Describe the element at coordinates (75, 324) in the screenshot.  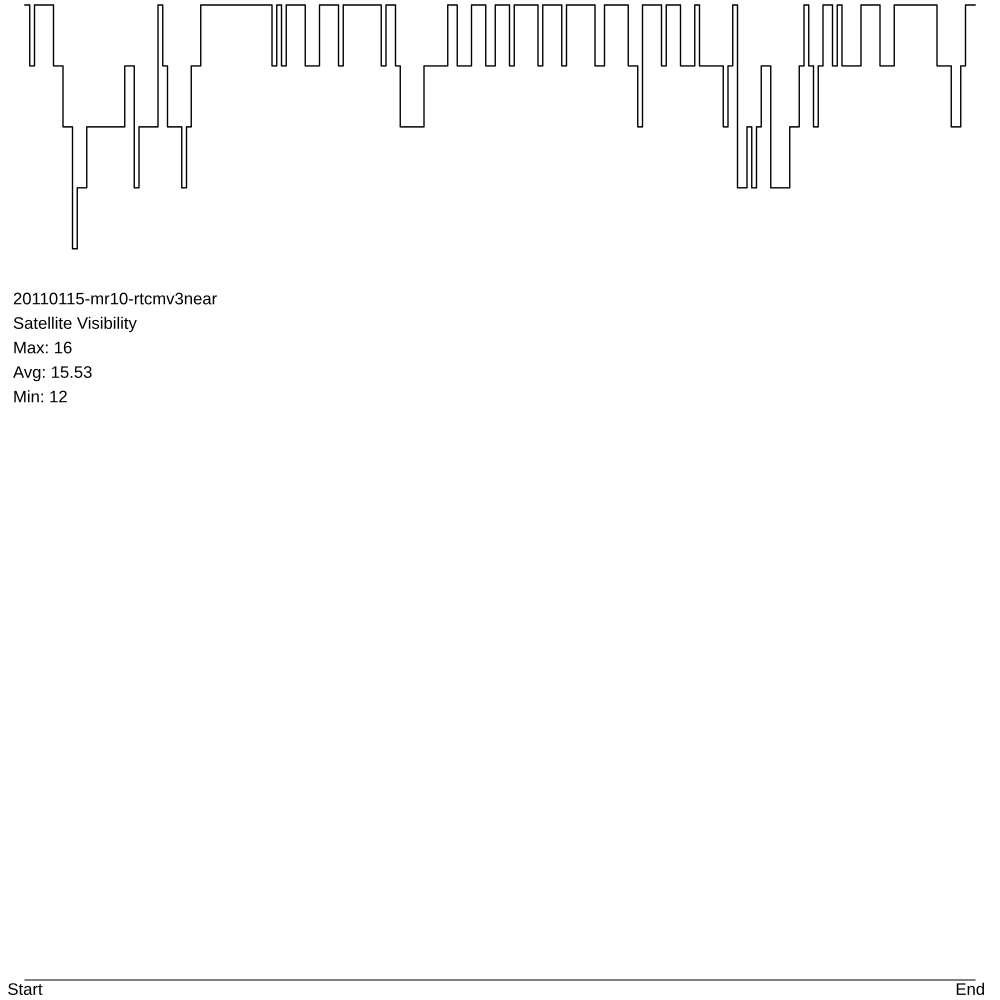
I see `text: Satellite Visibility` at that location.